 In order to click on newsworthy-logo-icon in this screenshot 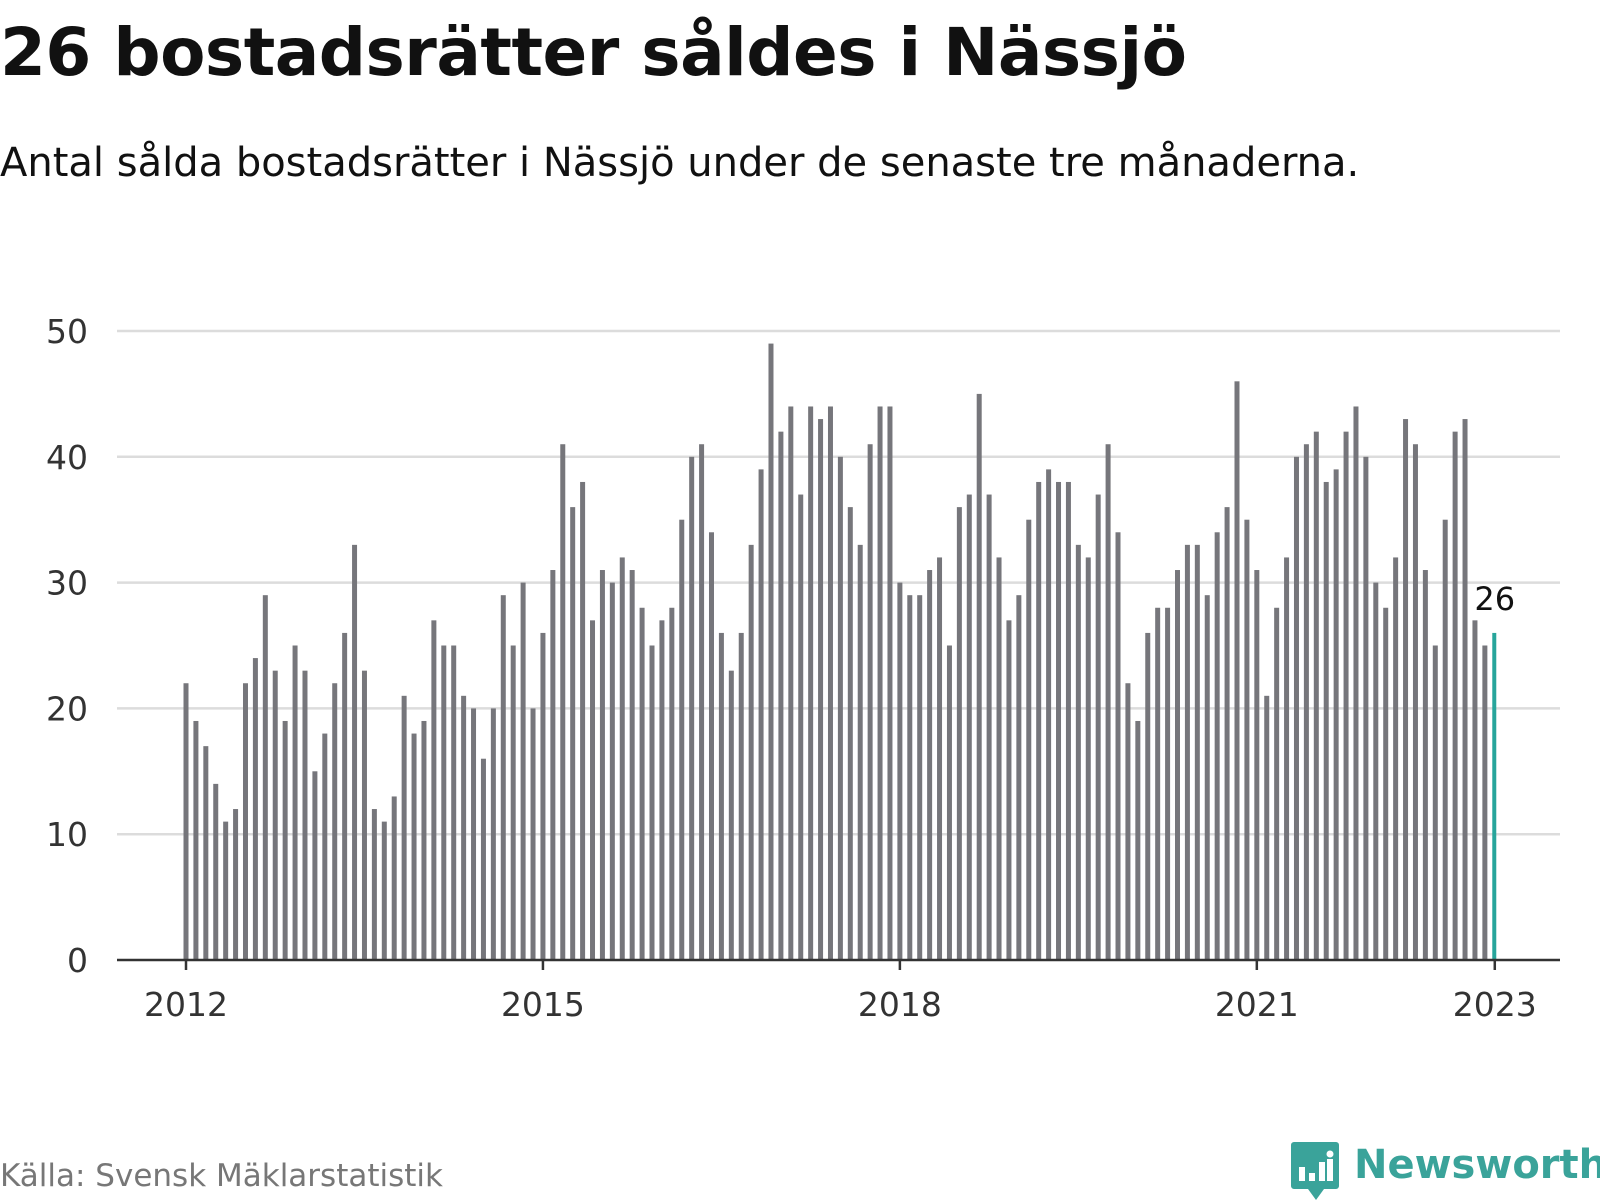, I will do `click(1315, 1171)`.